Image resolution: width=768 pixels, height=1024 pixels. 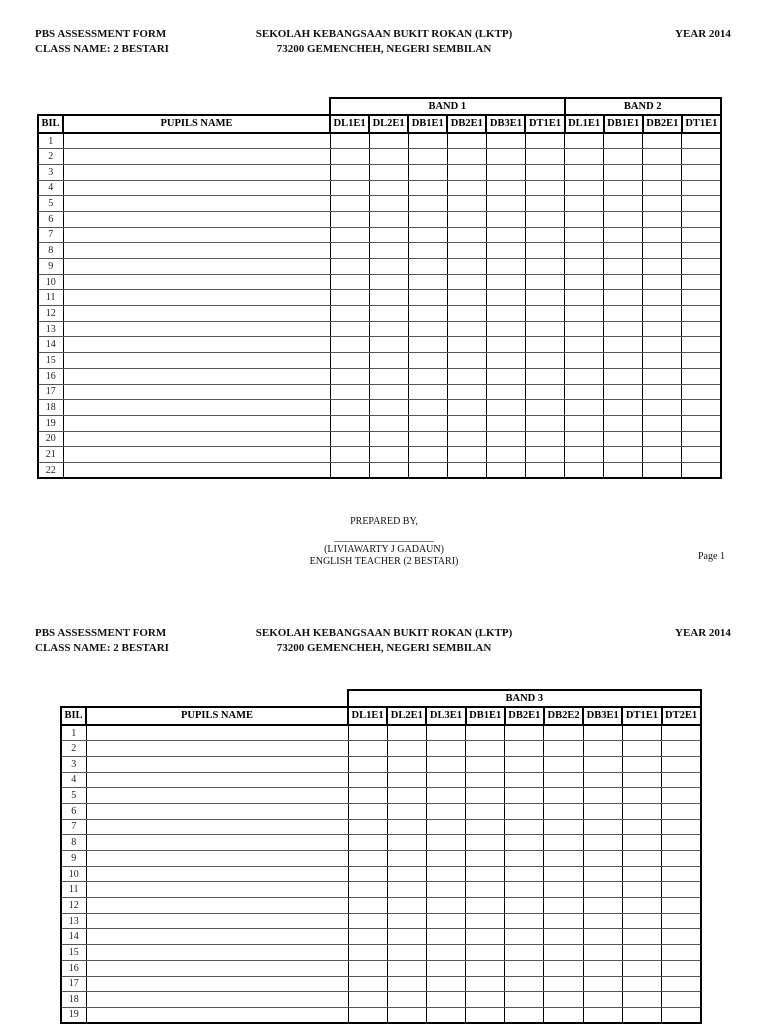 I want to click on table-row: 8, so click(x=379, y=250).